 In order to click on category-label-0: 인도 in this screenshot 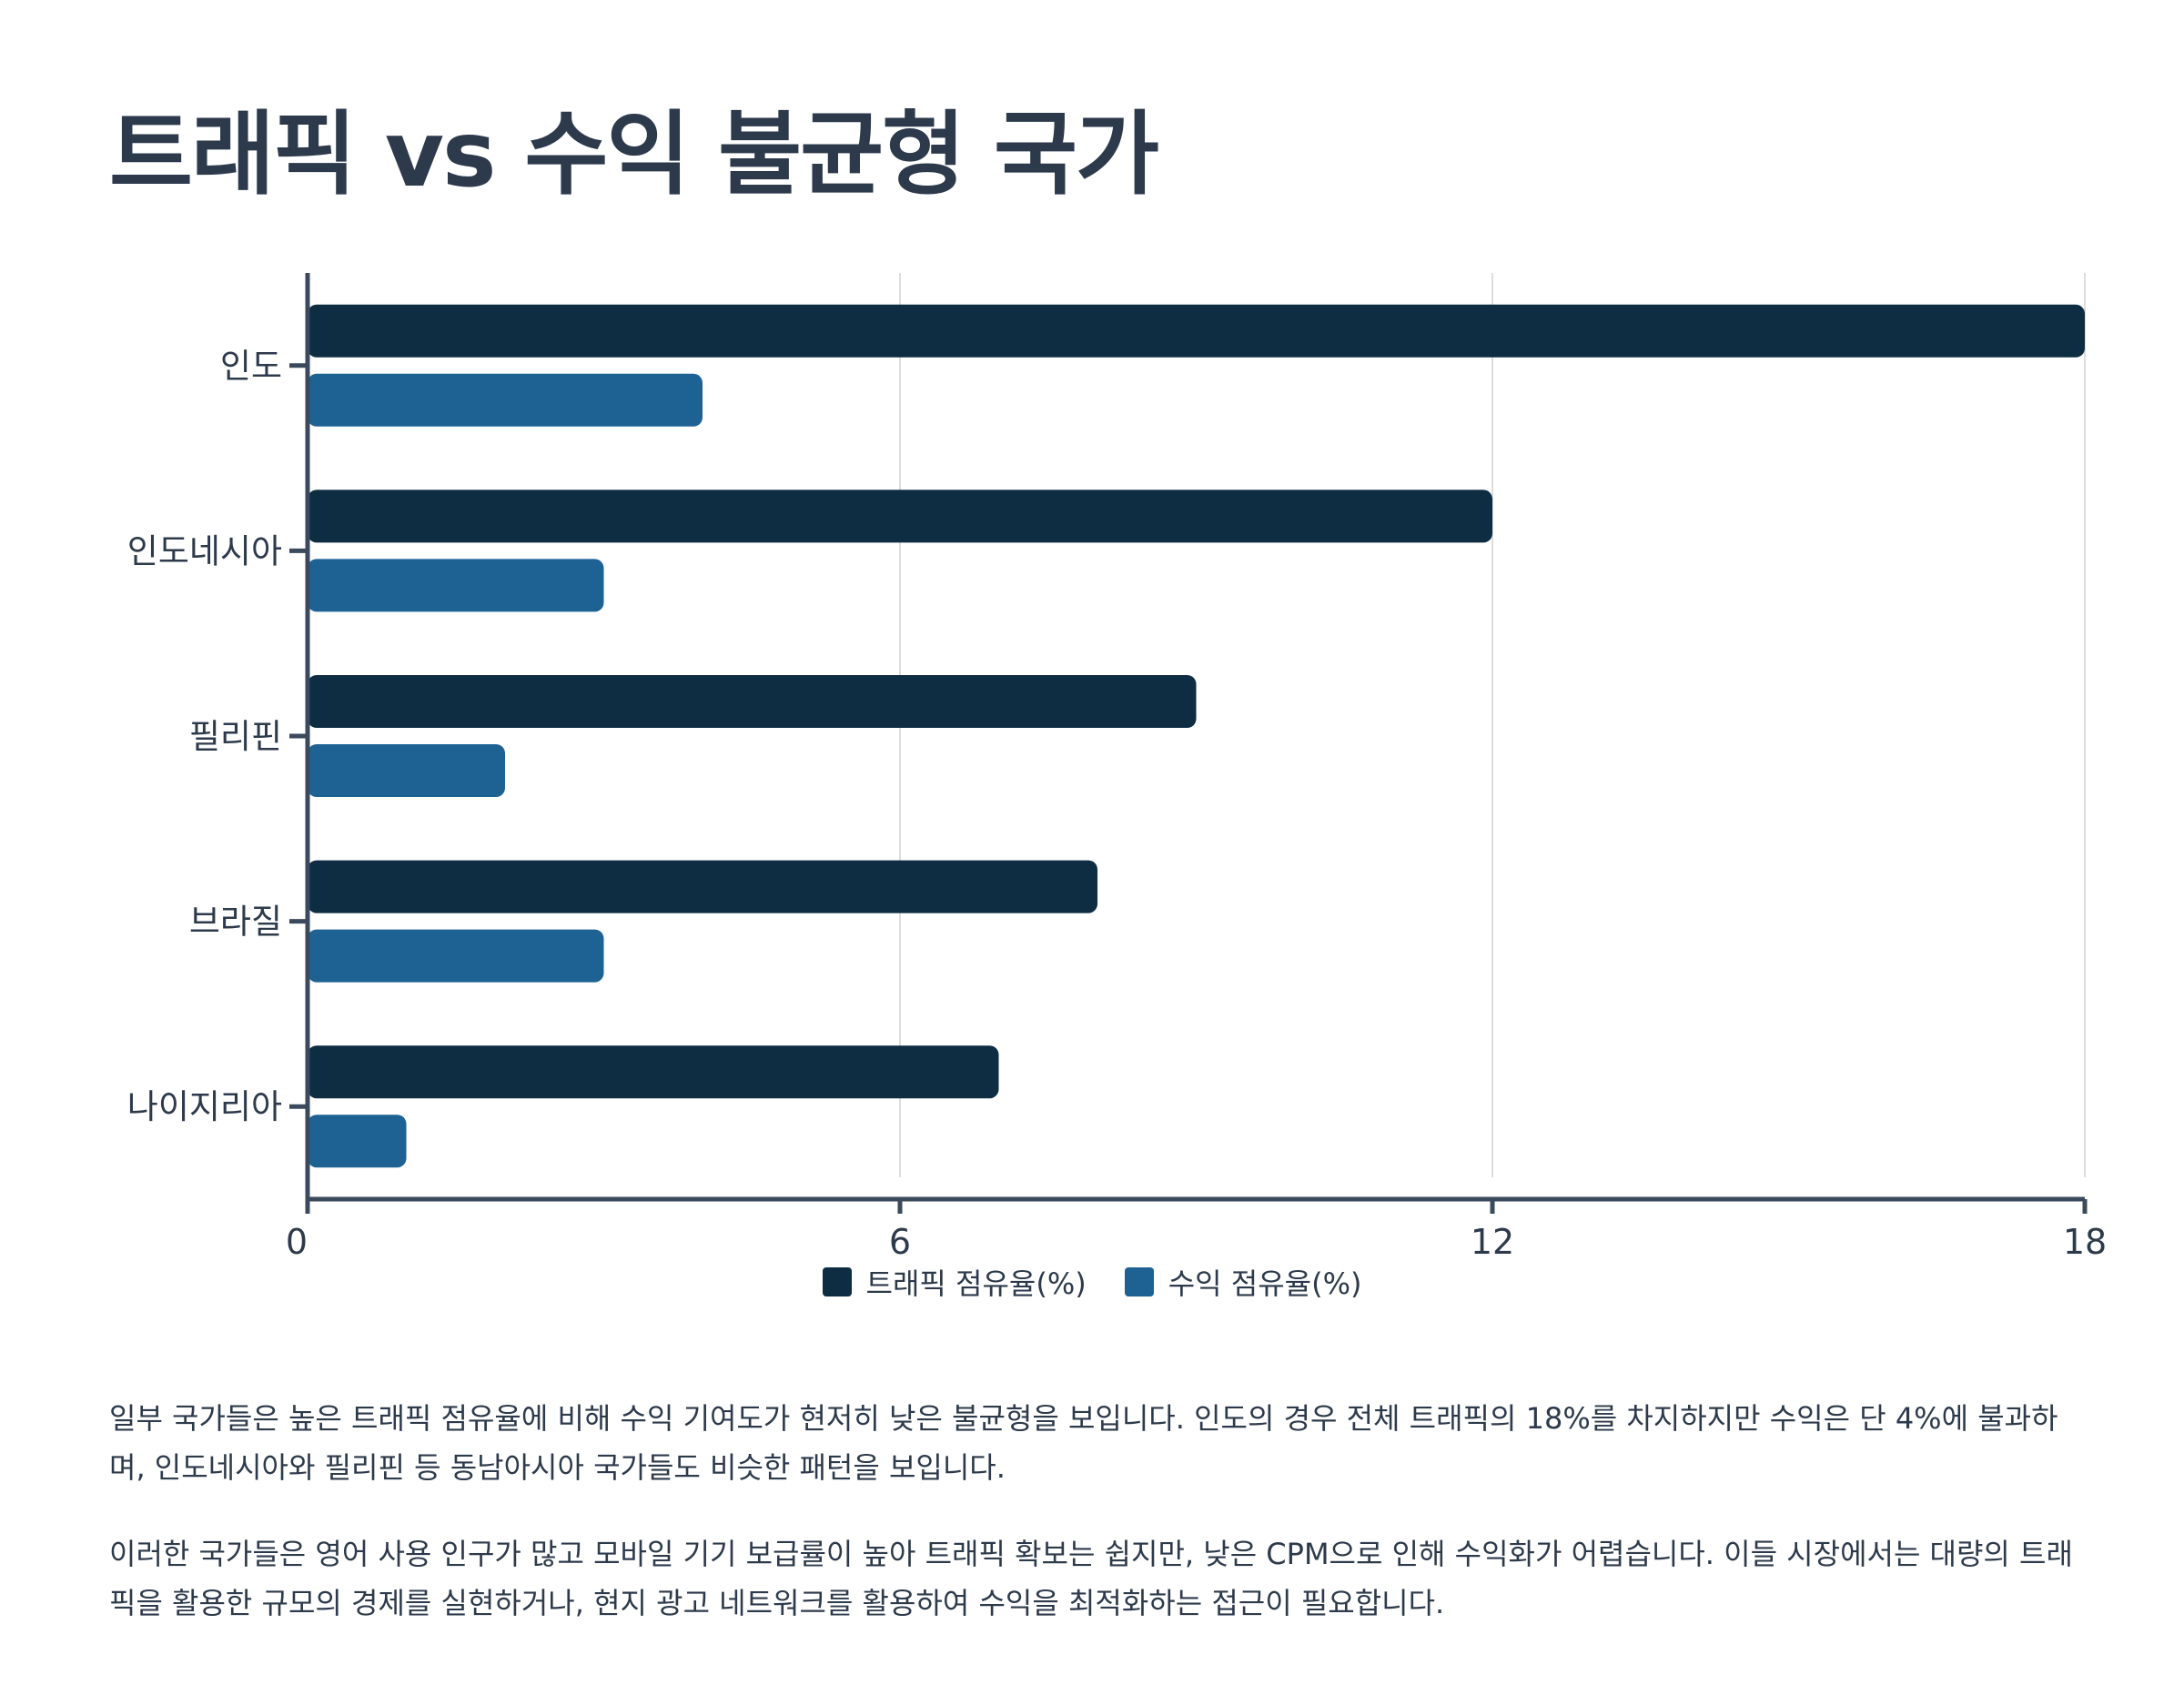, I will do `click(251, 366)`.